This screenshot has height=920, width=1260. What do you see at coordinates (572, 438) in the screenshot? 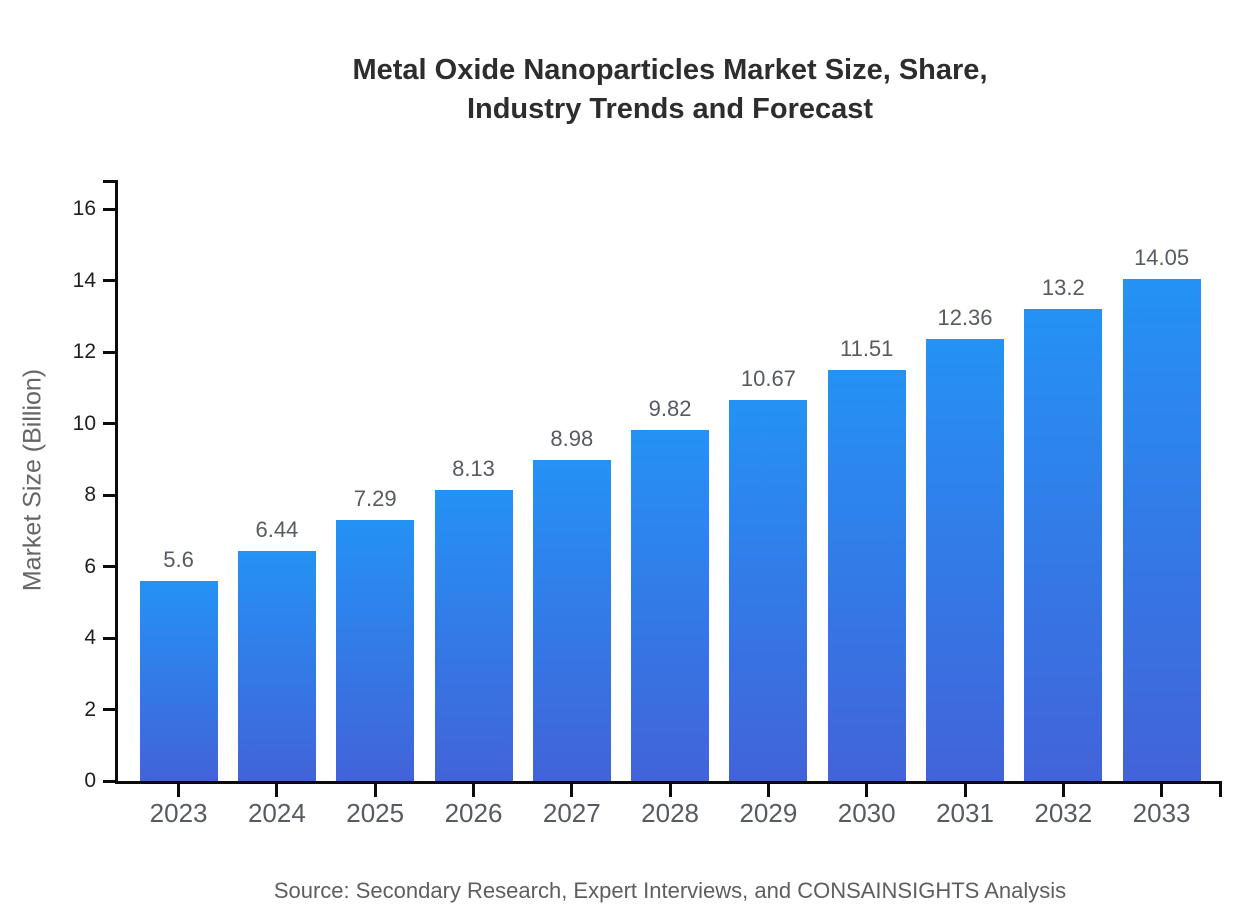
I see `bar-value-label: 8.98` at bounding box center [572, 438].